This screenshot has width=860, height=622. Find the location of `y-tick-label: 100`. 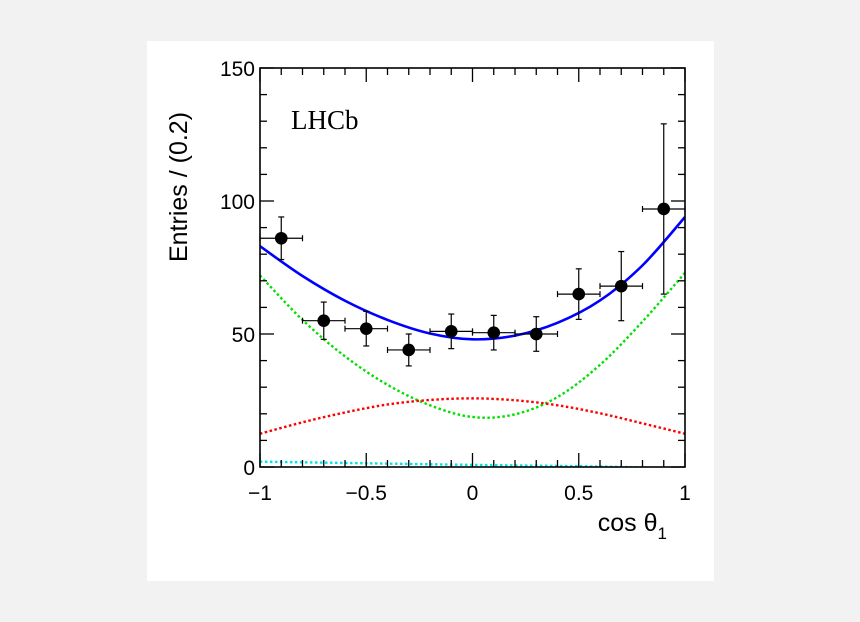

y-tick-label: 100 is located at coordinates (237, 202).